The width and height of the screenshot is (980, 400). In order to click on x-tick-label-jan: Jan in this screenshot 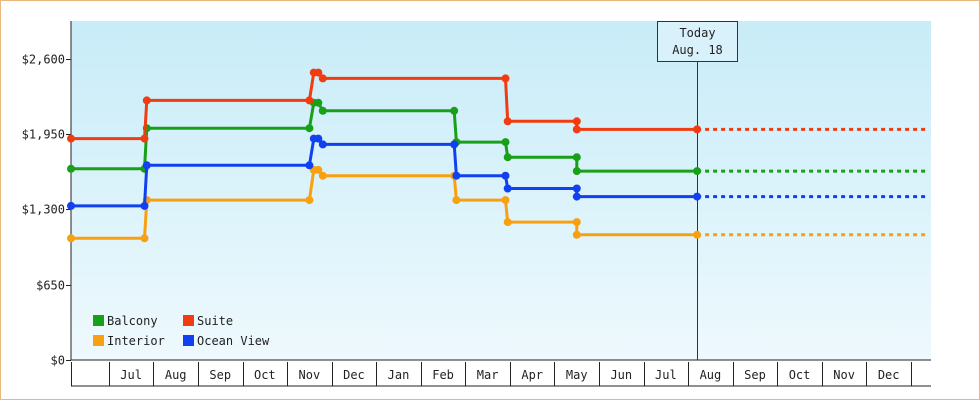, I will do `click(399, 375)`.